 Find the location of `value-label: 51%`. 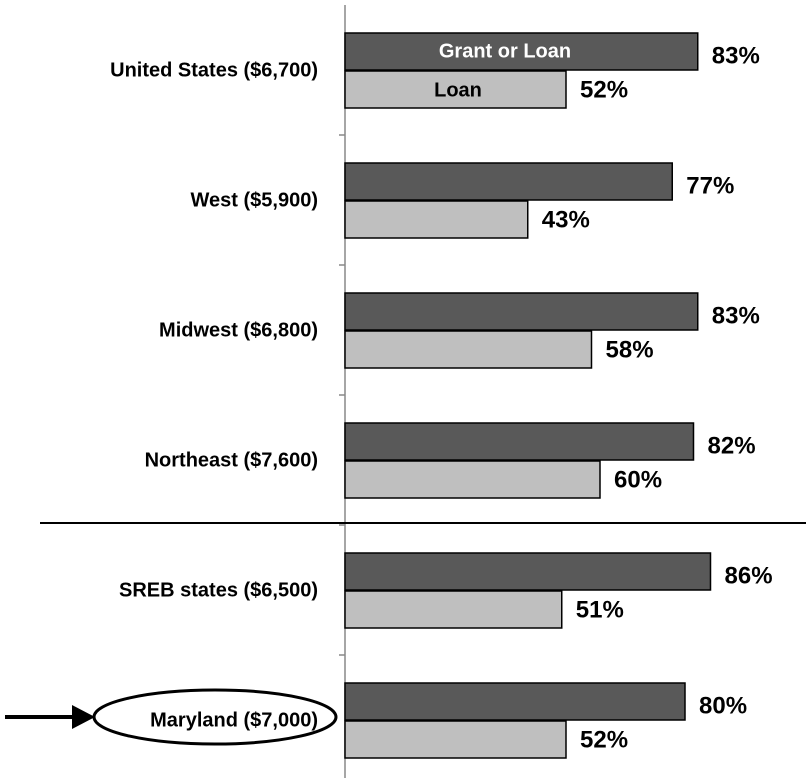

value-label: 51% is located at coordinates (600, 609).